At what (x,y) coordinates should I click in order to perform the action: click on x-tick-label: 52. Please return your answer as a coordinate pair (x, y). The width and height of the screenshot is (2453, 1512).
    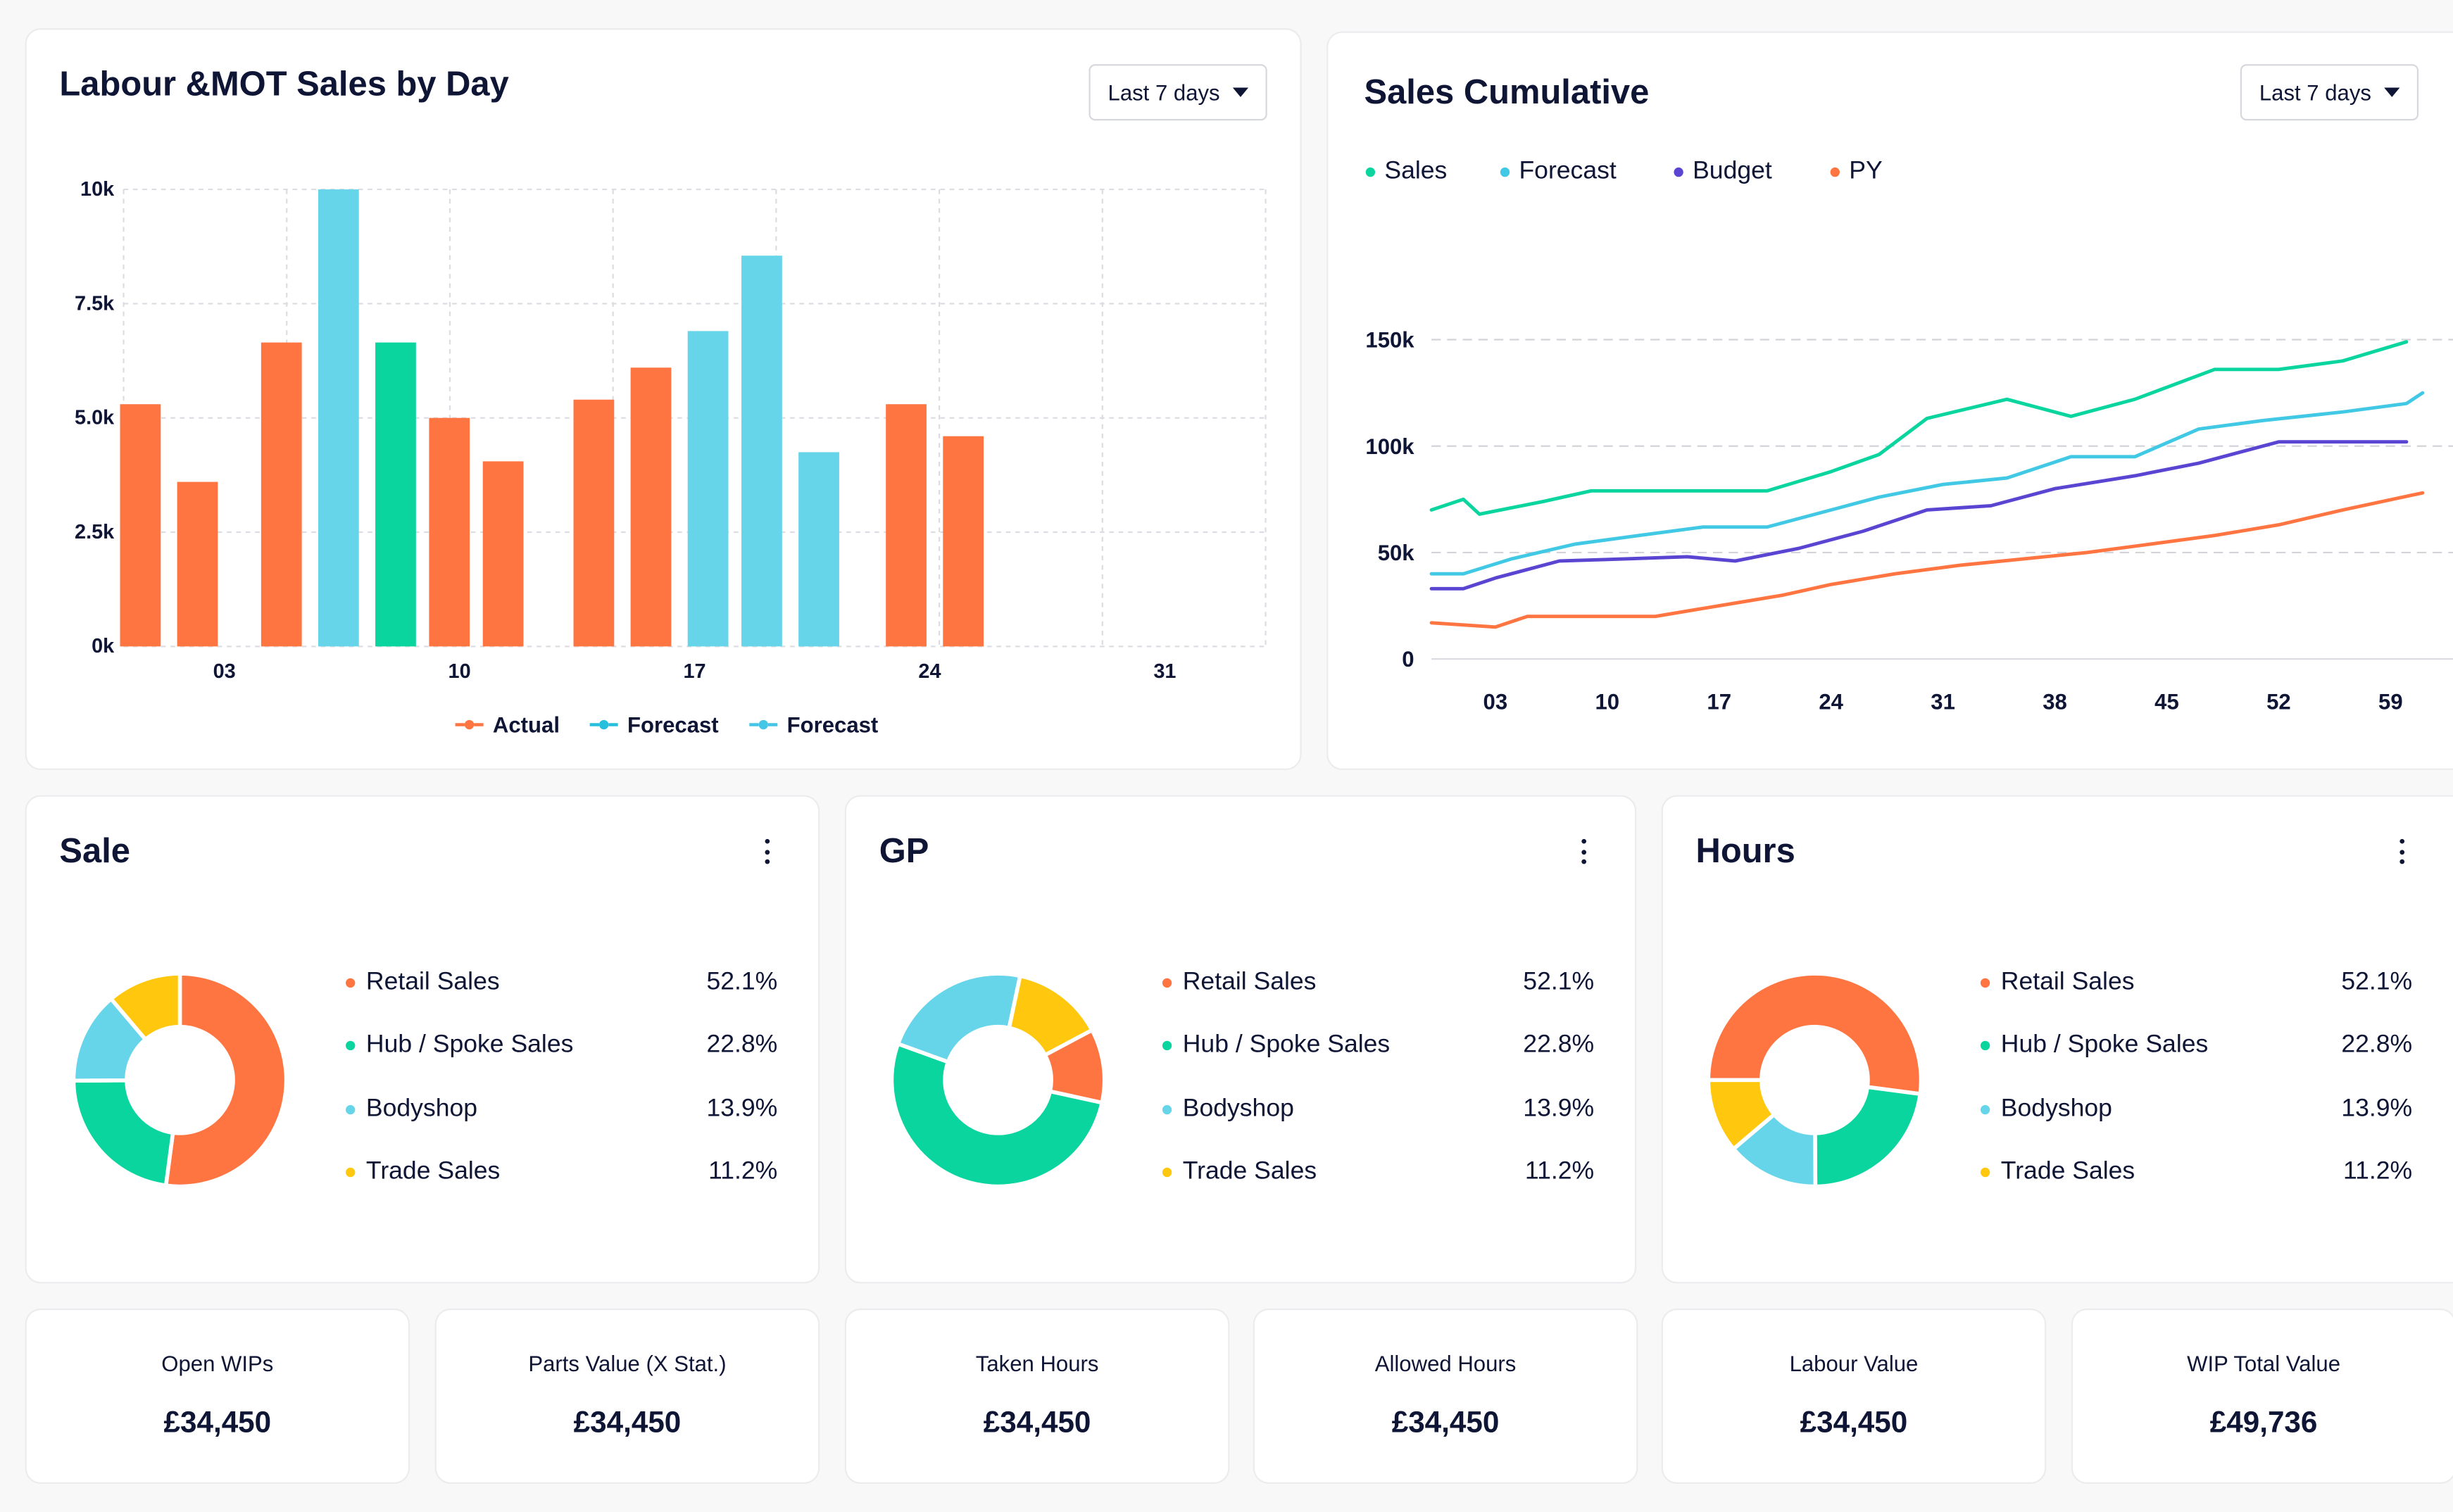
    Looking at the image, I should click on (2278, 702).